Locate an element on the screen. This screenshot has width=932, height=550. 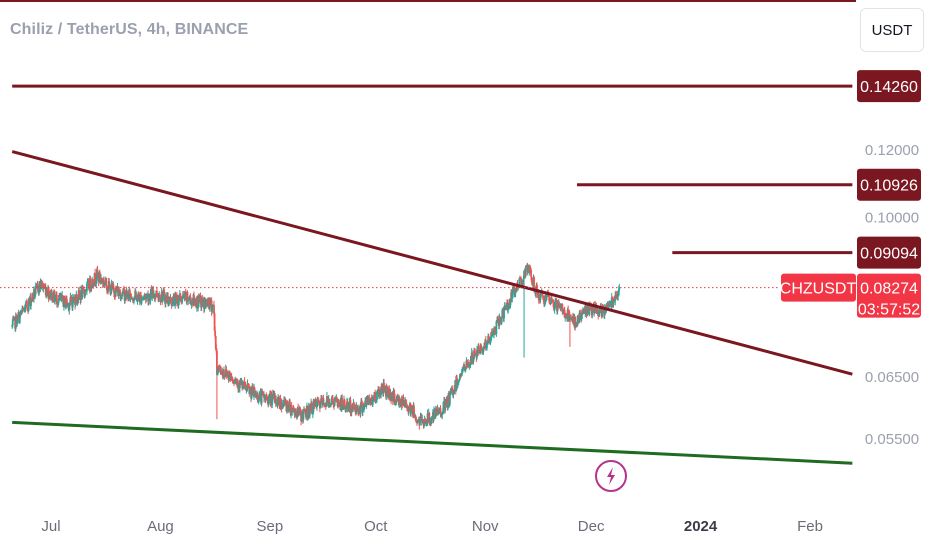
currency-button: USDT is located at coordinates (892, 30).